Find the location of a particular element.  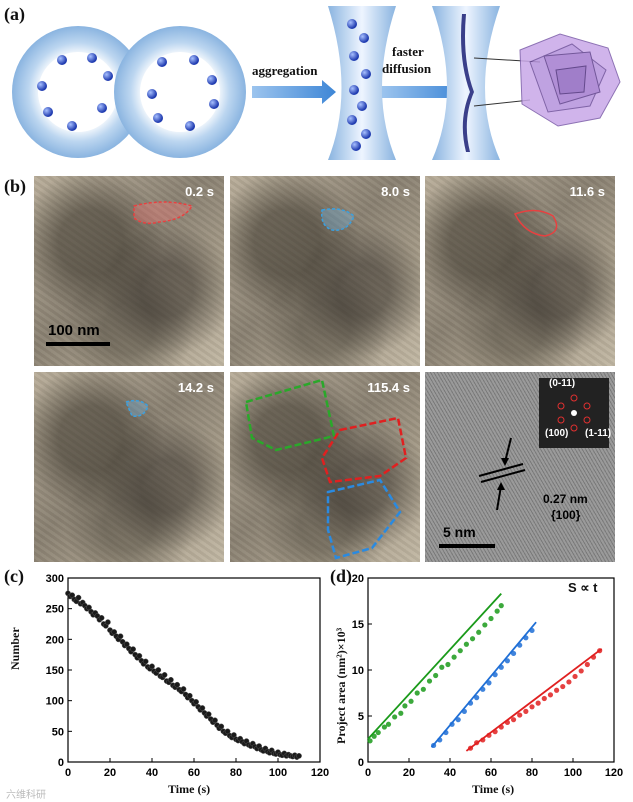

frame-time-label: 14.2 s is located at coordinates (195, 387).